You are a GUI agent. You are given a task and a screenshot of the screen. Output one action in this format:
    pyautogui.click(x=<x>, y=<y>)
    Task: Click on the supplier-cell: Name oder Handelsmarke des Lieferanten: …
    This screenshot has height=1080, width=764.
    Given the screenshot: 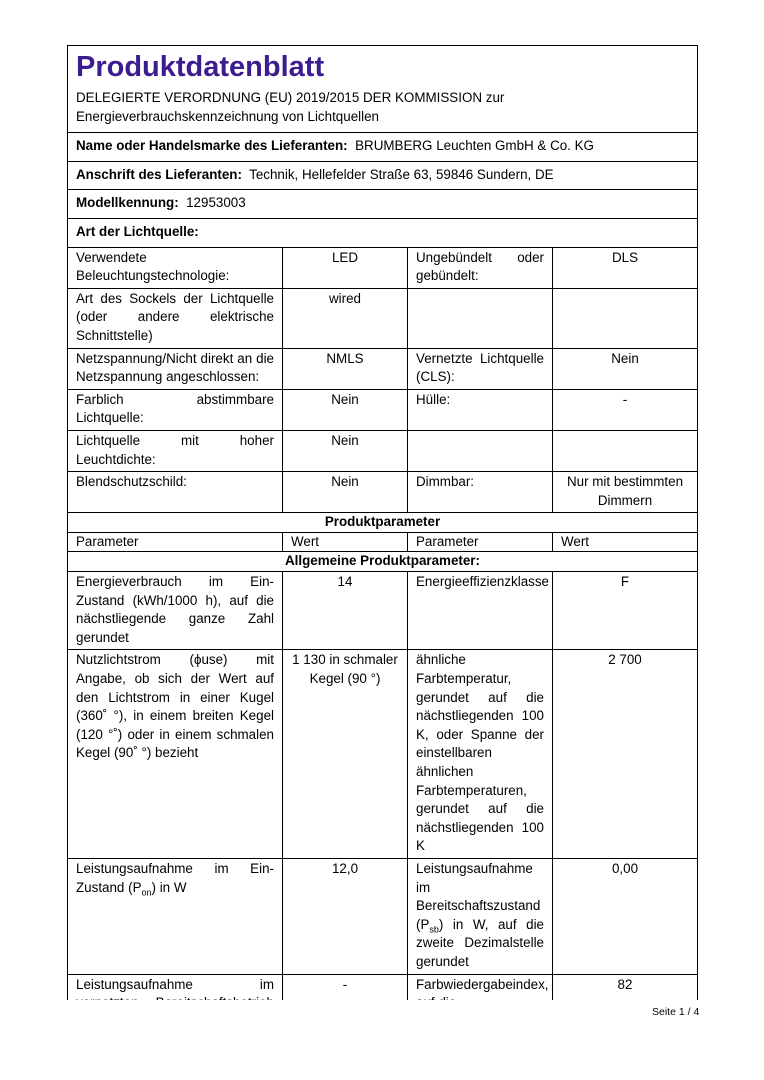 What is the action you would take?
    pyautogui.click(x=382, y=147)
    